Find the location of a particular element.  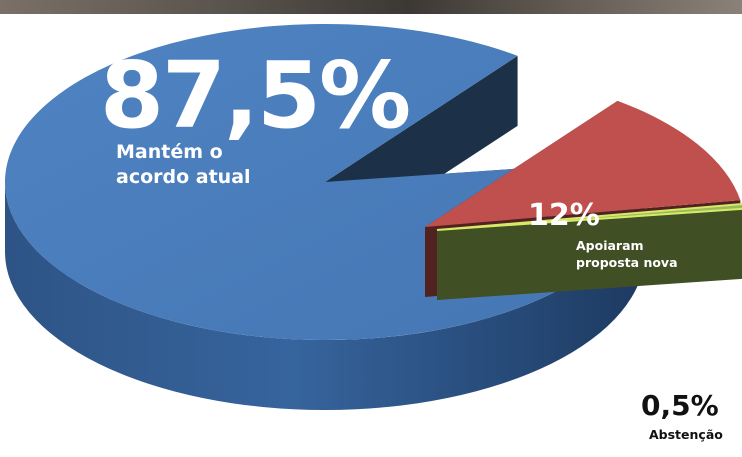

slice-2-label-line-2: proposta nova is located at coordinates (627, 262).